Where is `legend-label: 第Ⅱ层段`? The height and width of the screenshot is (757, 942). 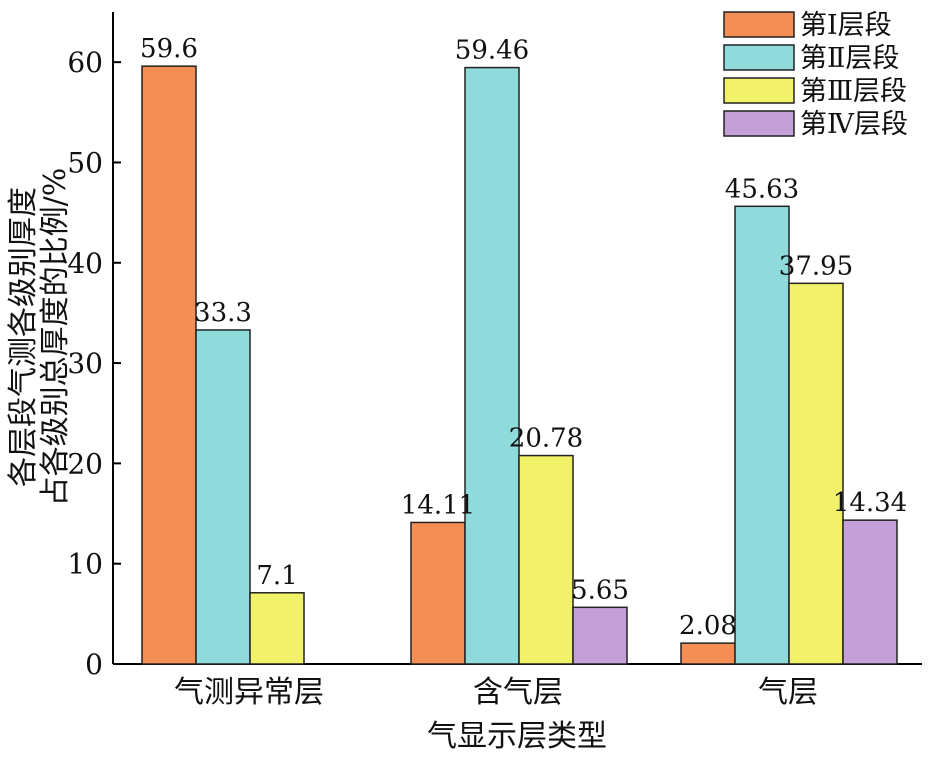
legend-label: 第Ⅱ层段 is located at coordinates (849, 58).